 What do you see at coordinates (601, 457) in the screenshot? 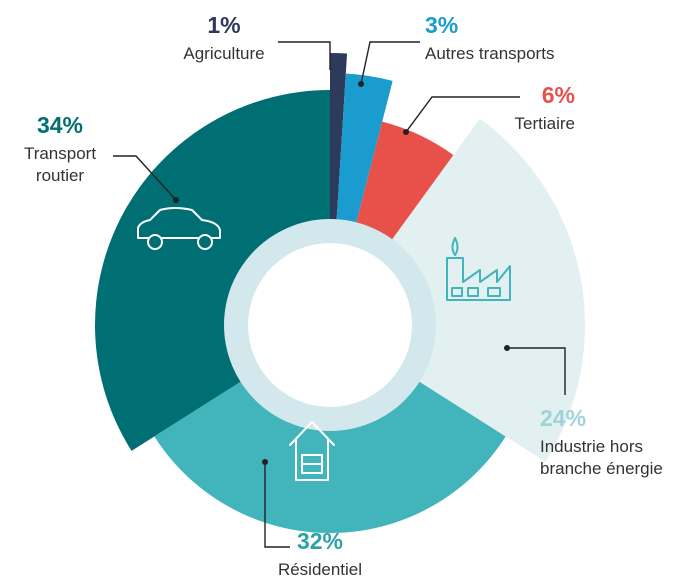
I see `category-label: Industrie hors branche énergie` at bounding box center [601, 457].